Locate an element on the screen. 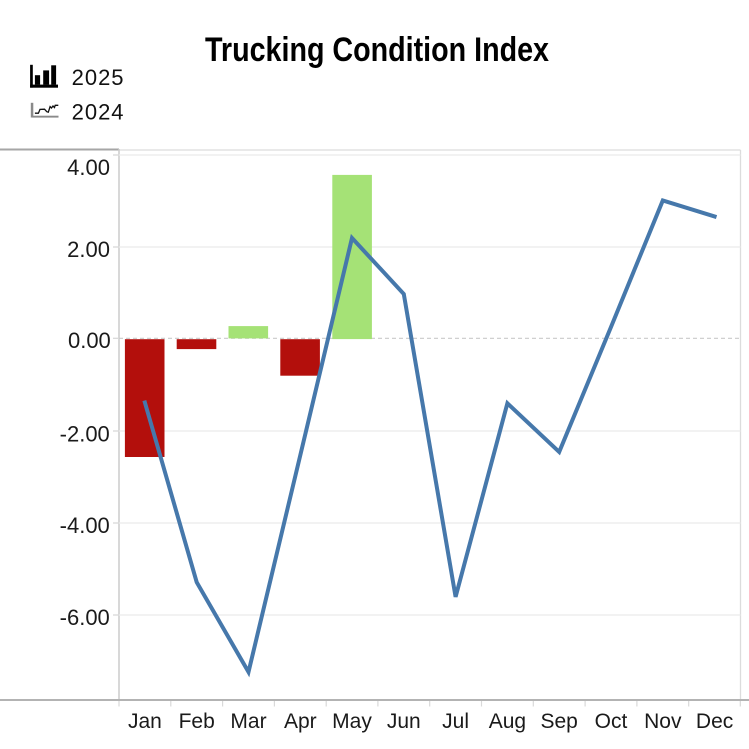  svg-text: -6.00 is located at coordinates (85, 617).